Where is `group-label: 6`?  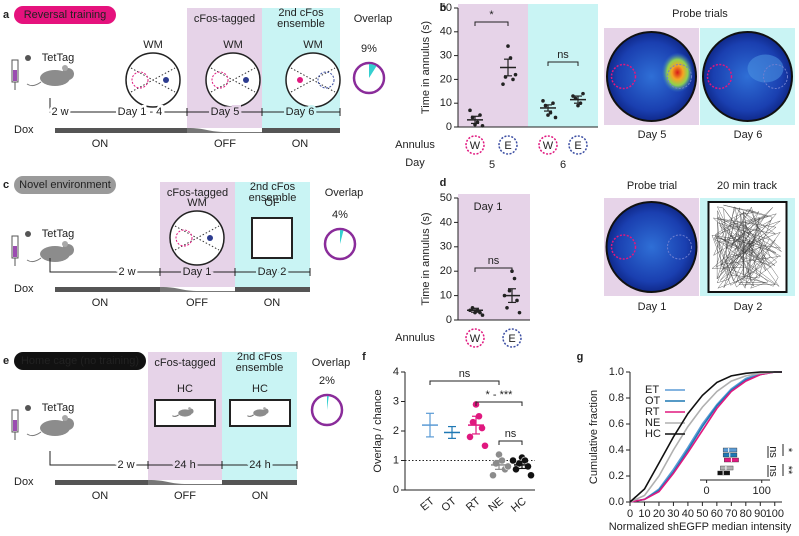 group-label: 6 is located at coordinates (563, 165).